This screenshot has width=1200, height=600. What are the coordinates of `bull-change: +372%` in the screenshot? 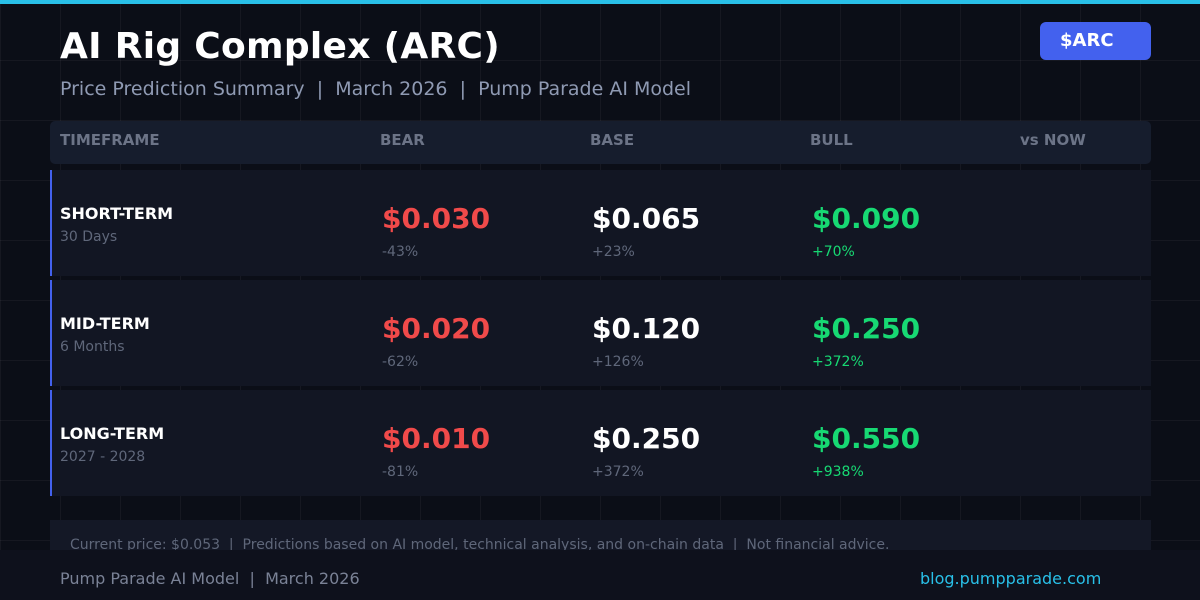 It's located at (838, 362).